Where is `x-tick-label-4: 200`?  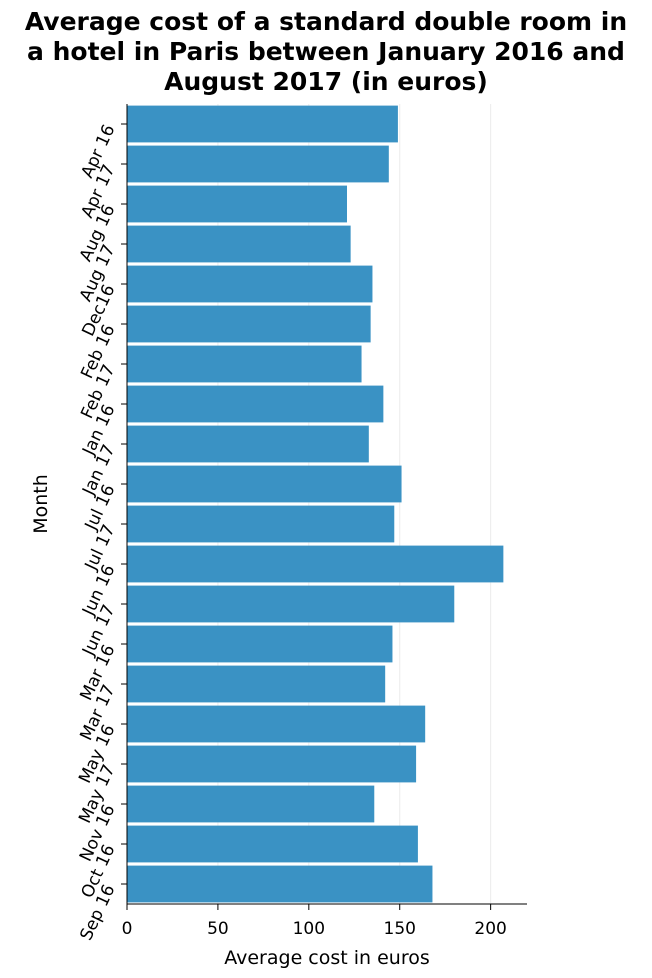 x-tick-label-4: 200 is located at coordinates (490, 929).